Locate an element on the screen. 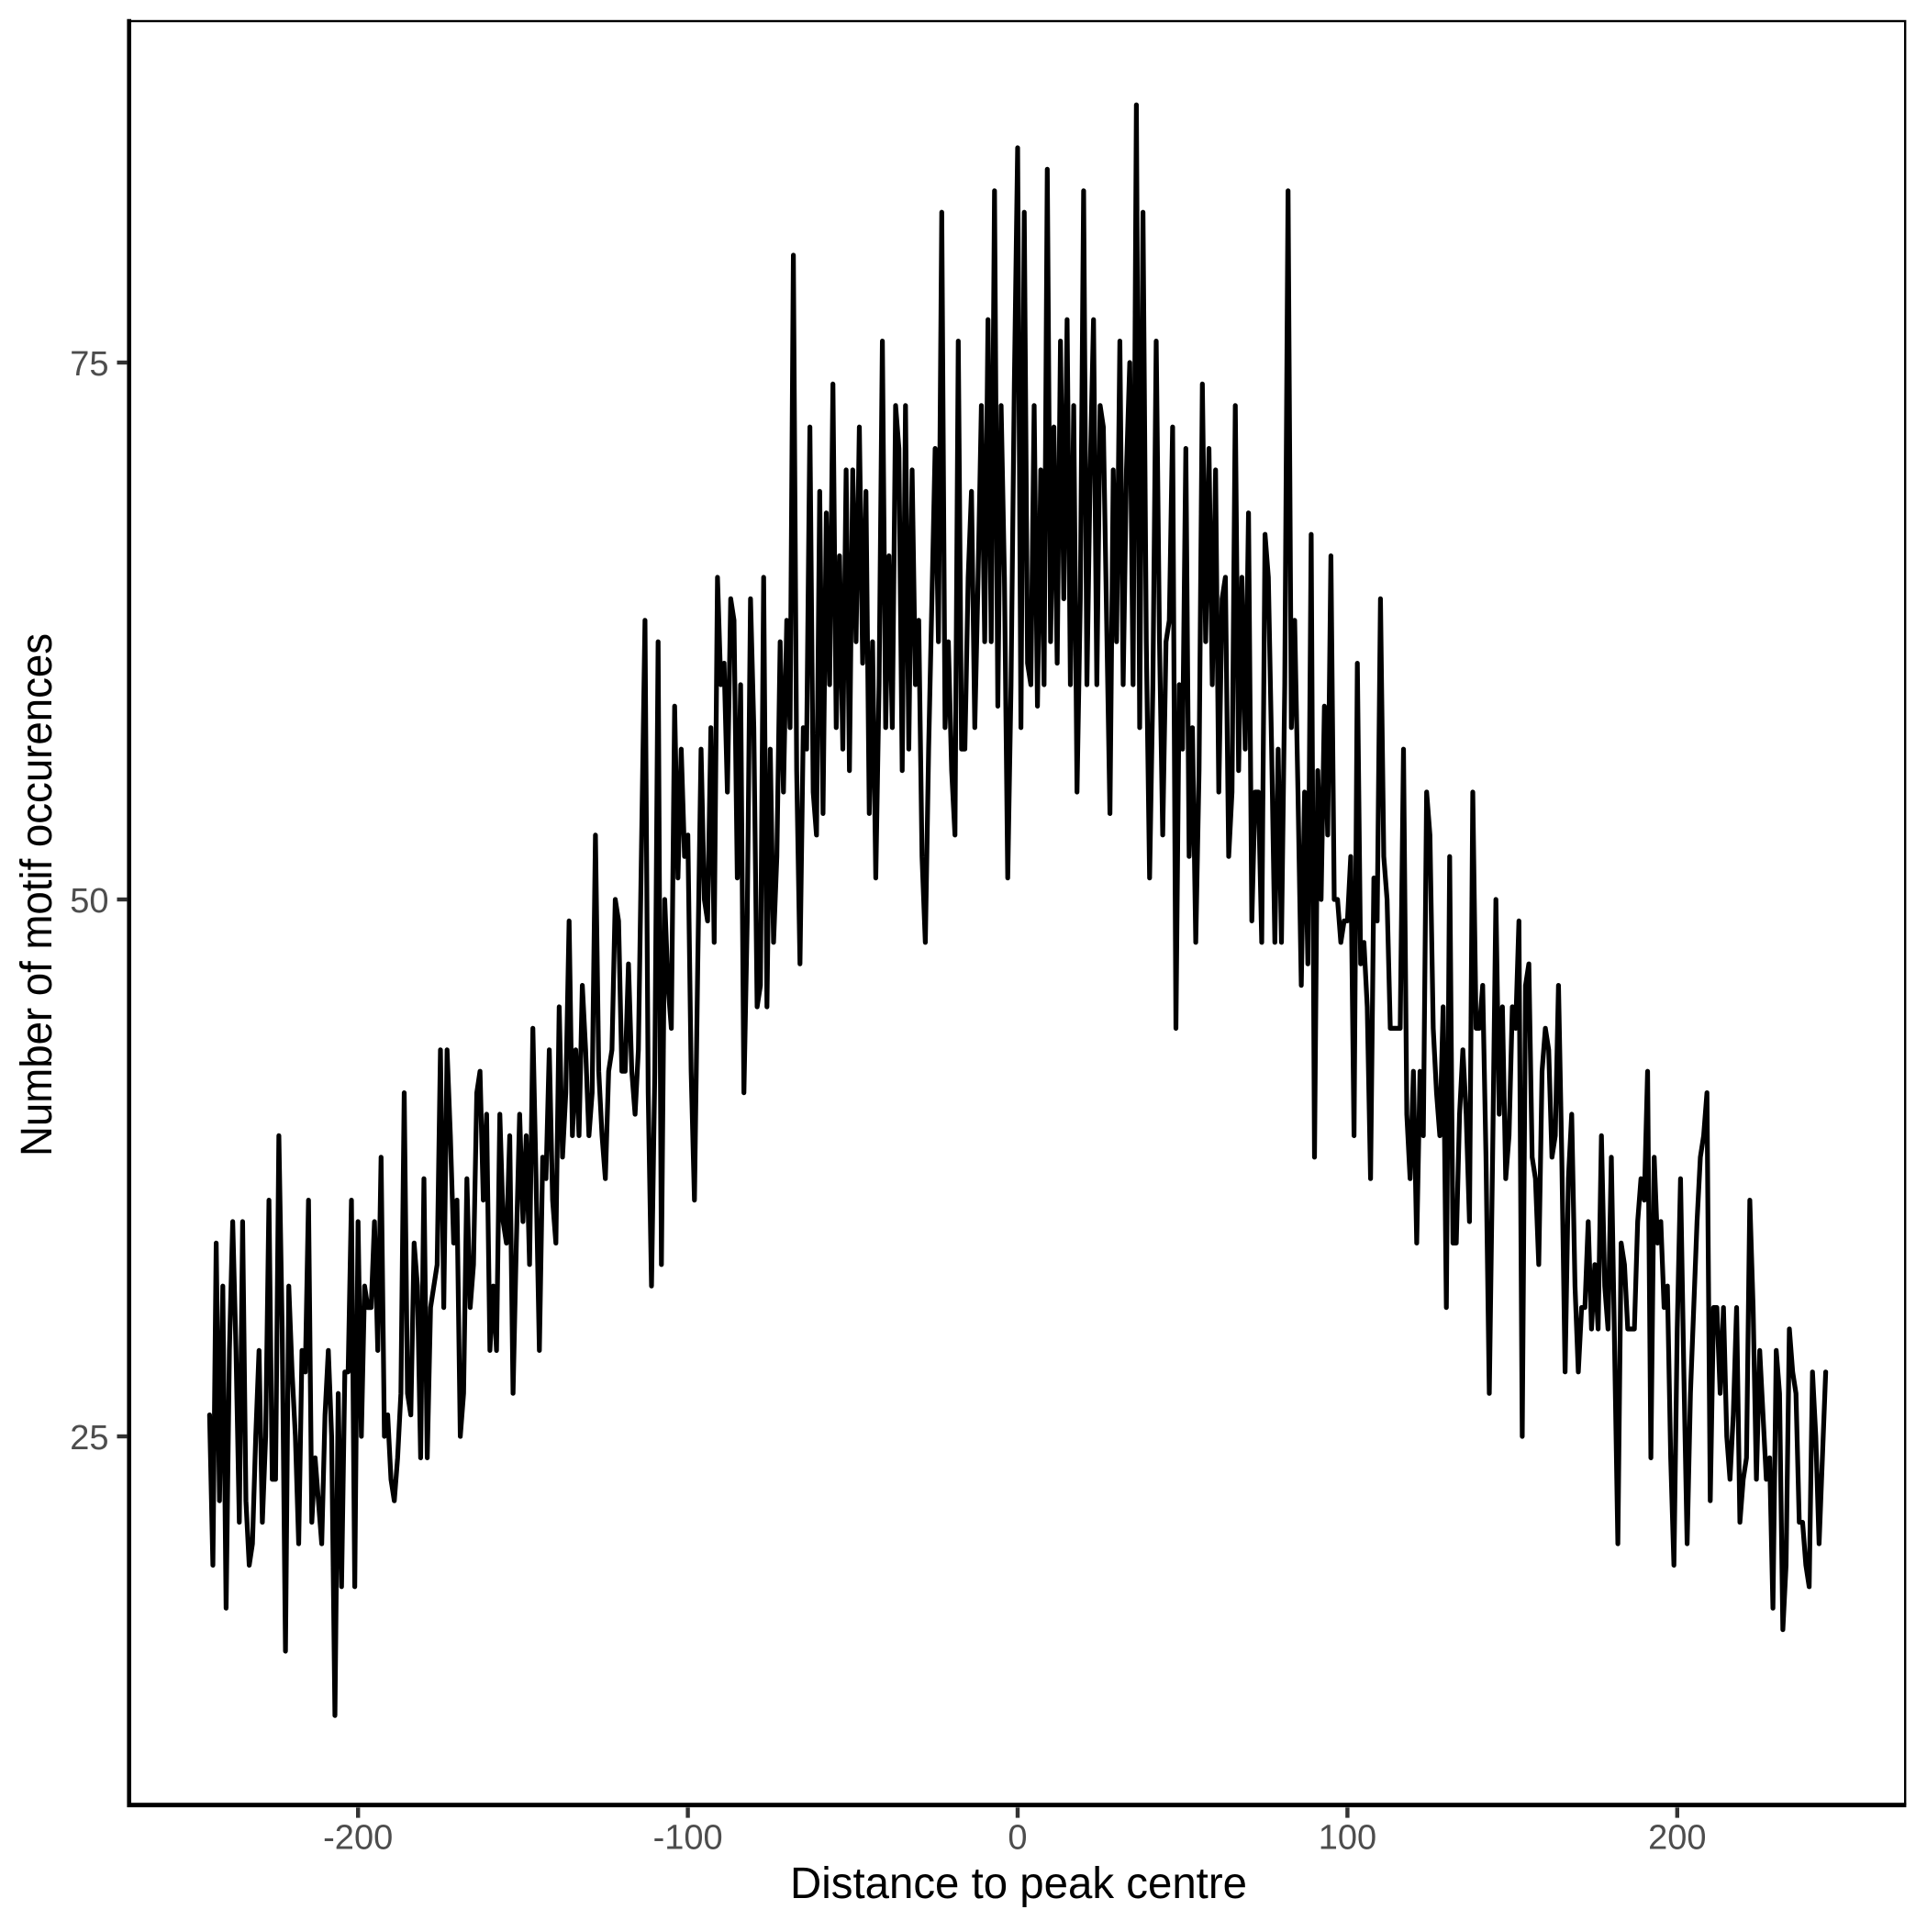  svg-text: 50 is located at coordinates (89, 901).